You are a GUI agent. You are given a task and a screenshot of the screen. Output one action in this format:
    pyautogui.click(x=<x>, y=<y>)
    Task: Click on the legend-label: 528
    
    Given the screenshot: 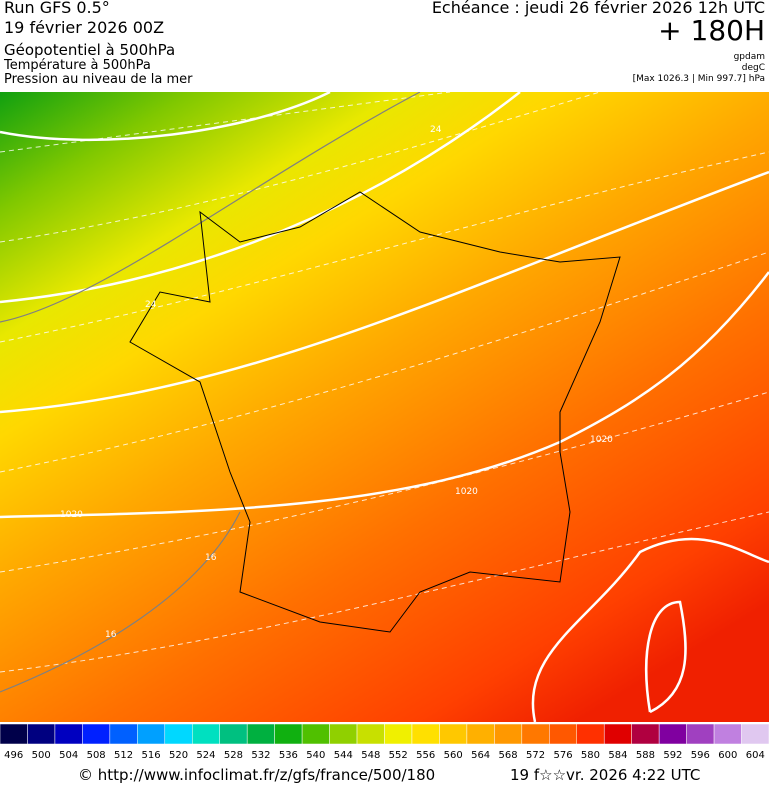 What is the action you would take?
    pyautogui.click(x=233, y=755)
    